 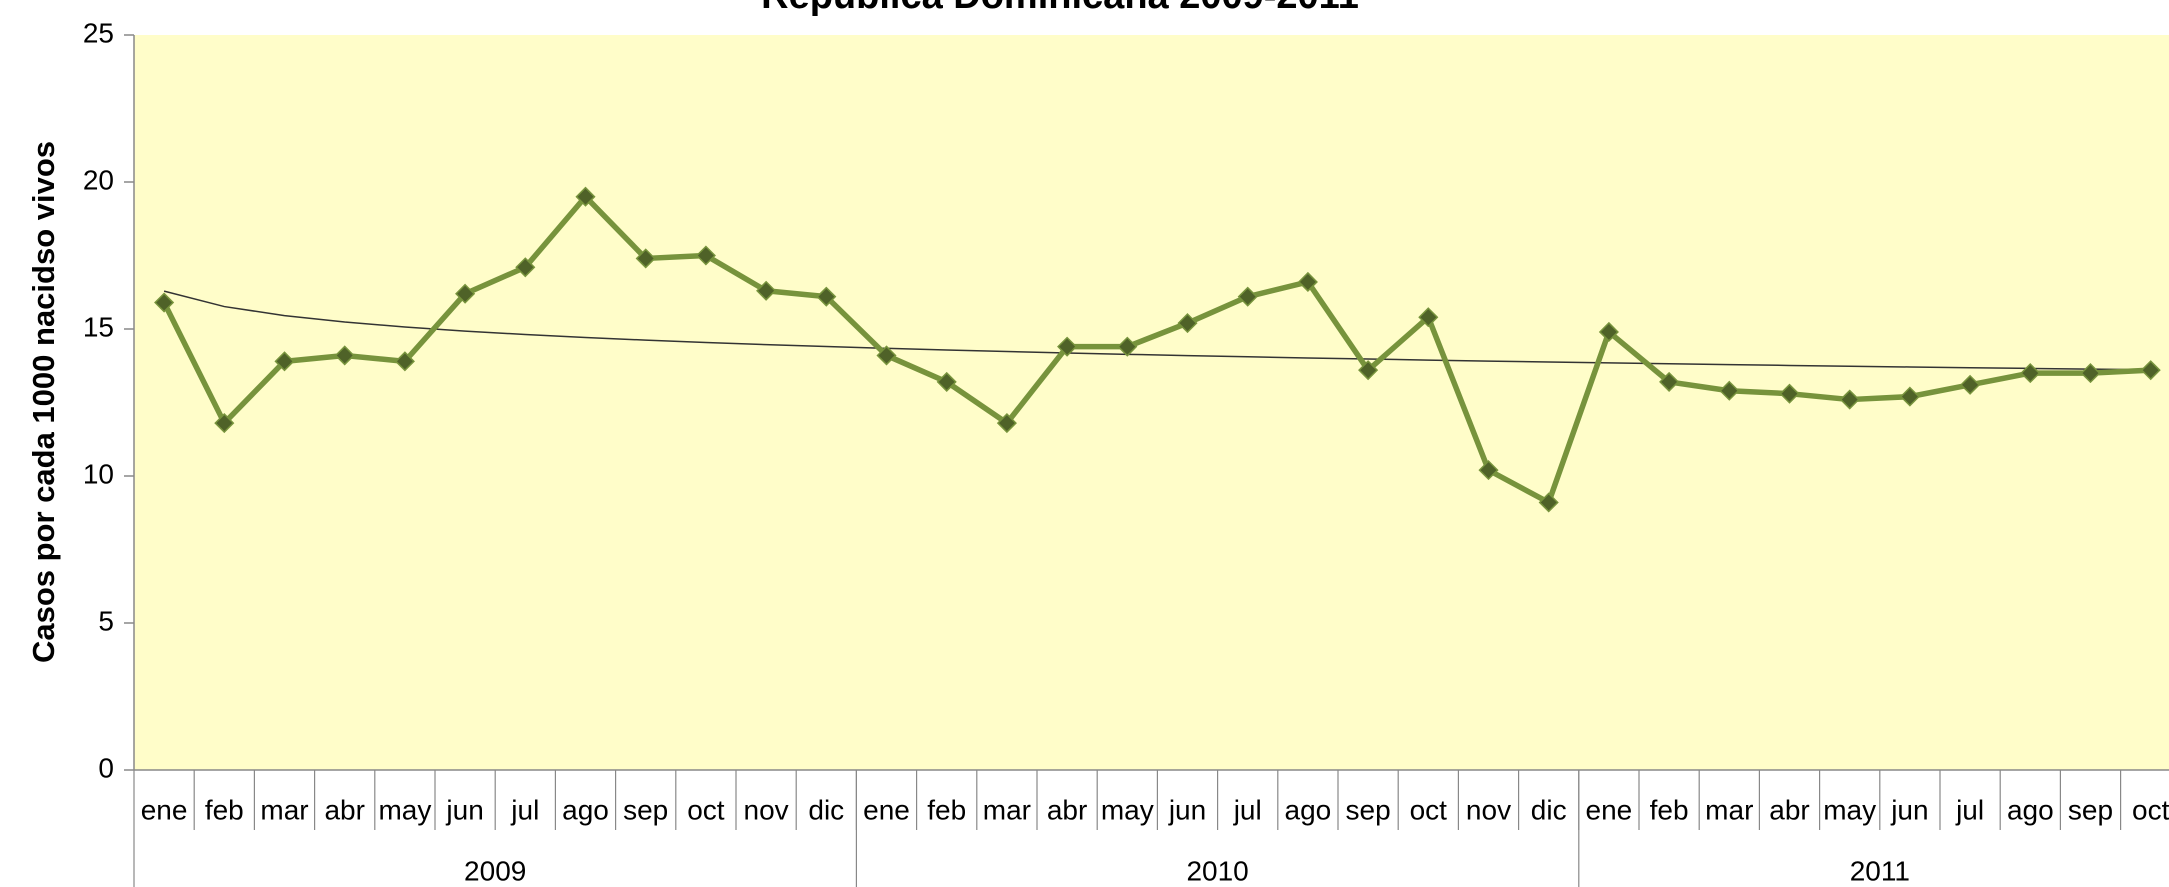 I want to click on y-axis-label: Casos por cada 1000 nacidso vivos, so click(x=43, y=402).